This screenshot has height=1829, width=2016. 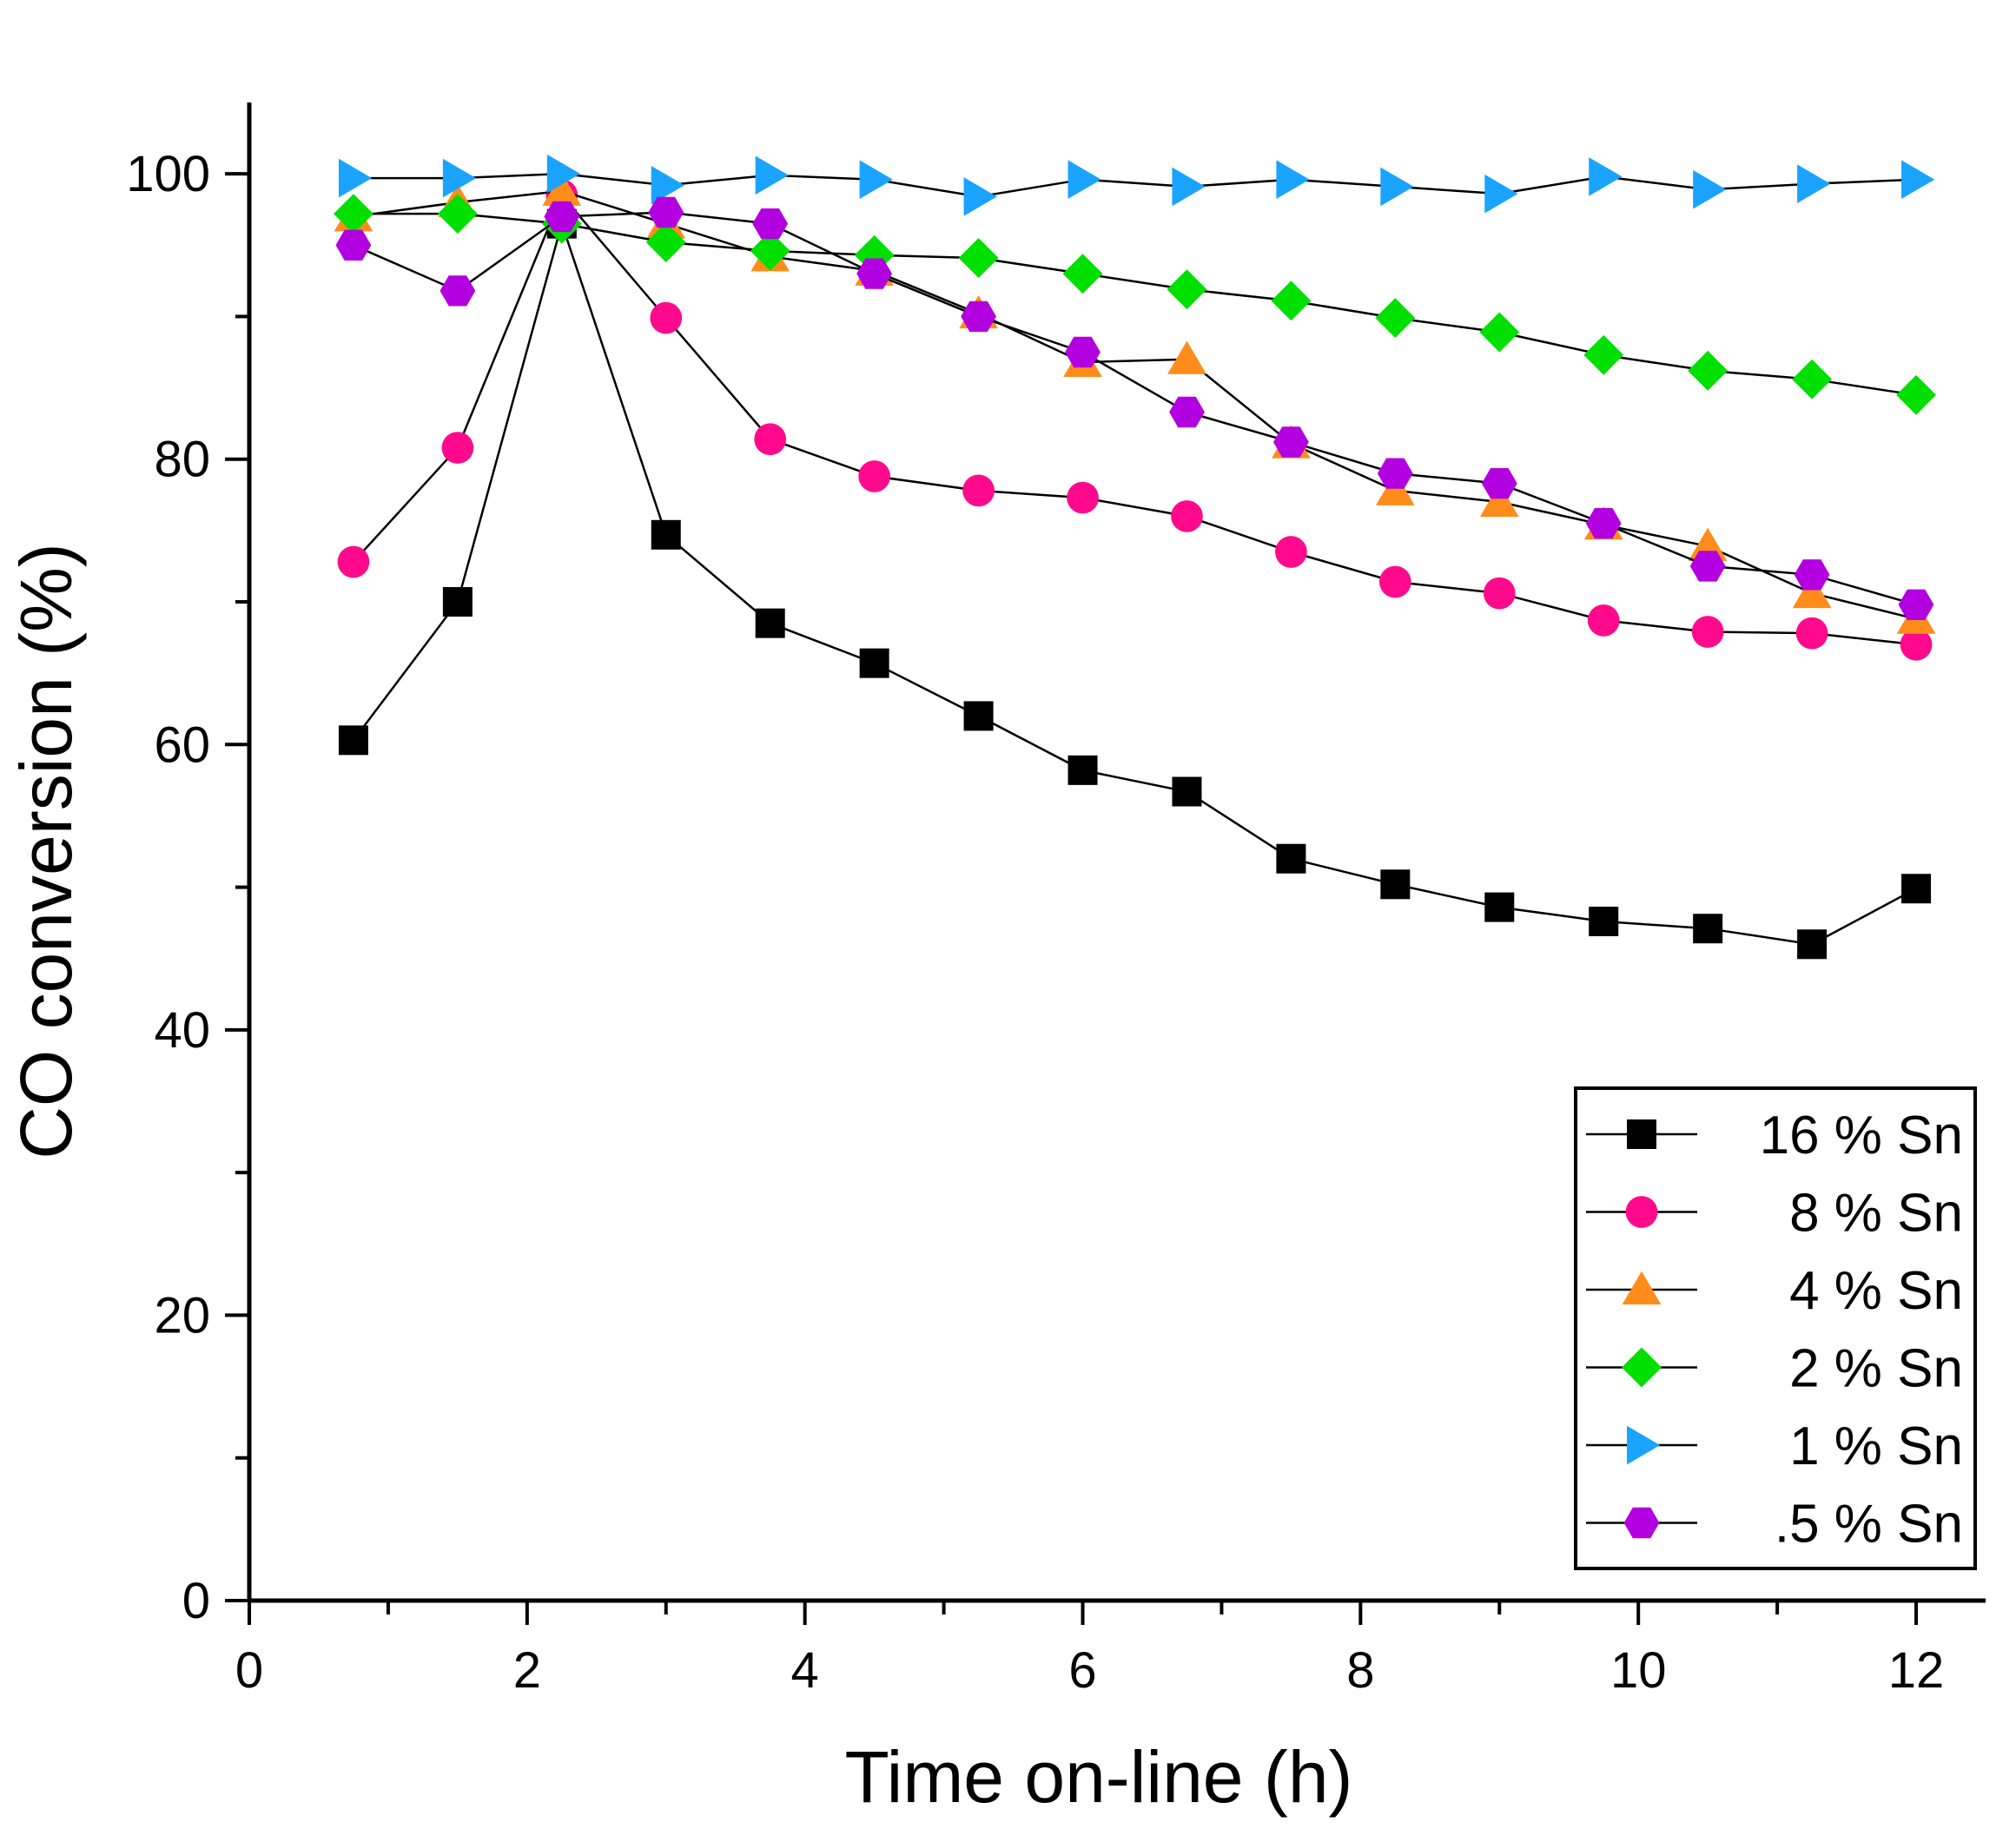 What do you see at coordinates (1098, 1777) in the screenshot?
I see `x-axis-title: Time on-line (h)` at bounding box center [1098, 1777].